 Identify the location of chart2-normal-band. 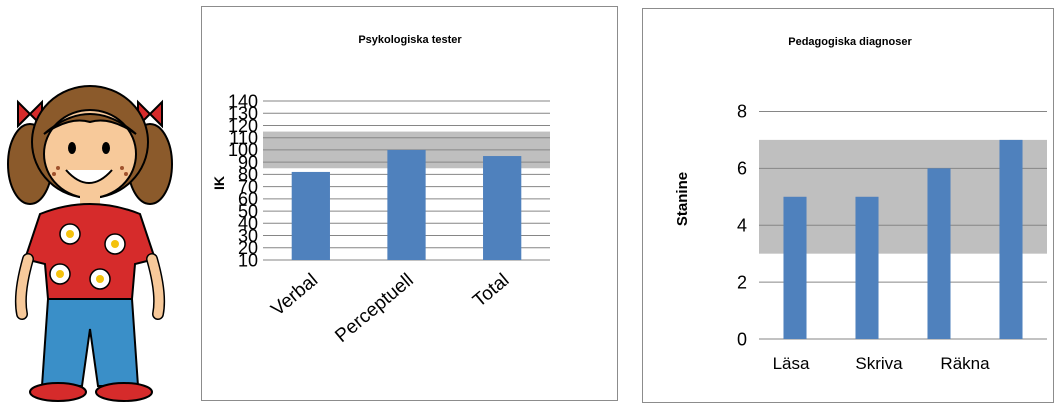
(903, 196).